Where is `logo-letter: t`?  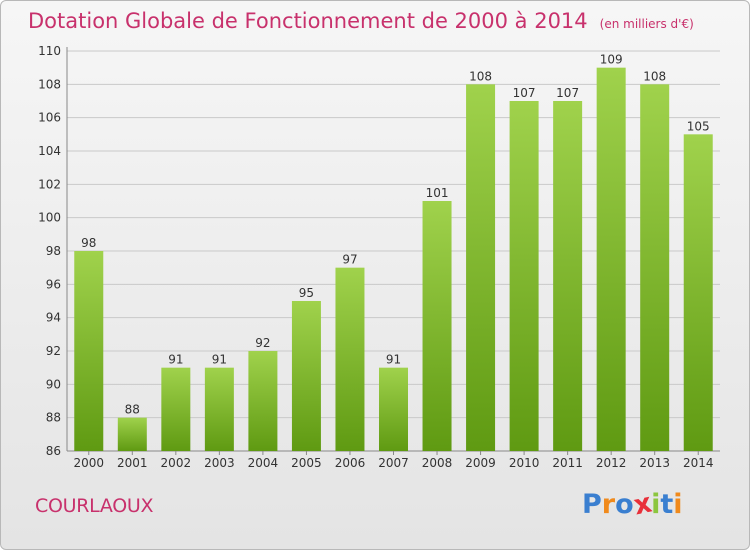
logo-letter: t is located at coordinates (667, 504).